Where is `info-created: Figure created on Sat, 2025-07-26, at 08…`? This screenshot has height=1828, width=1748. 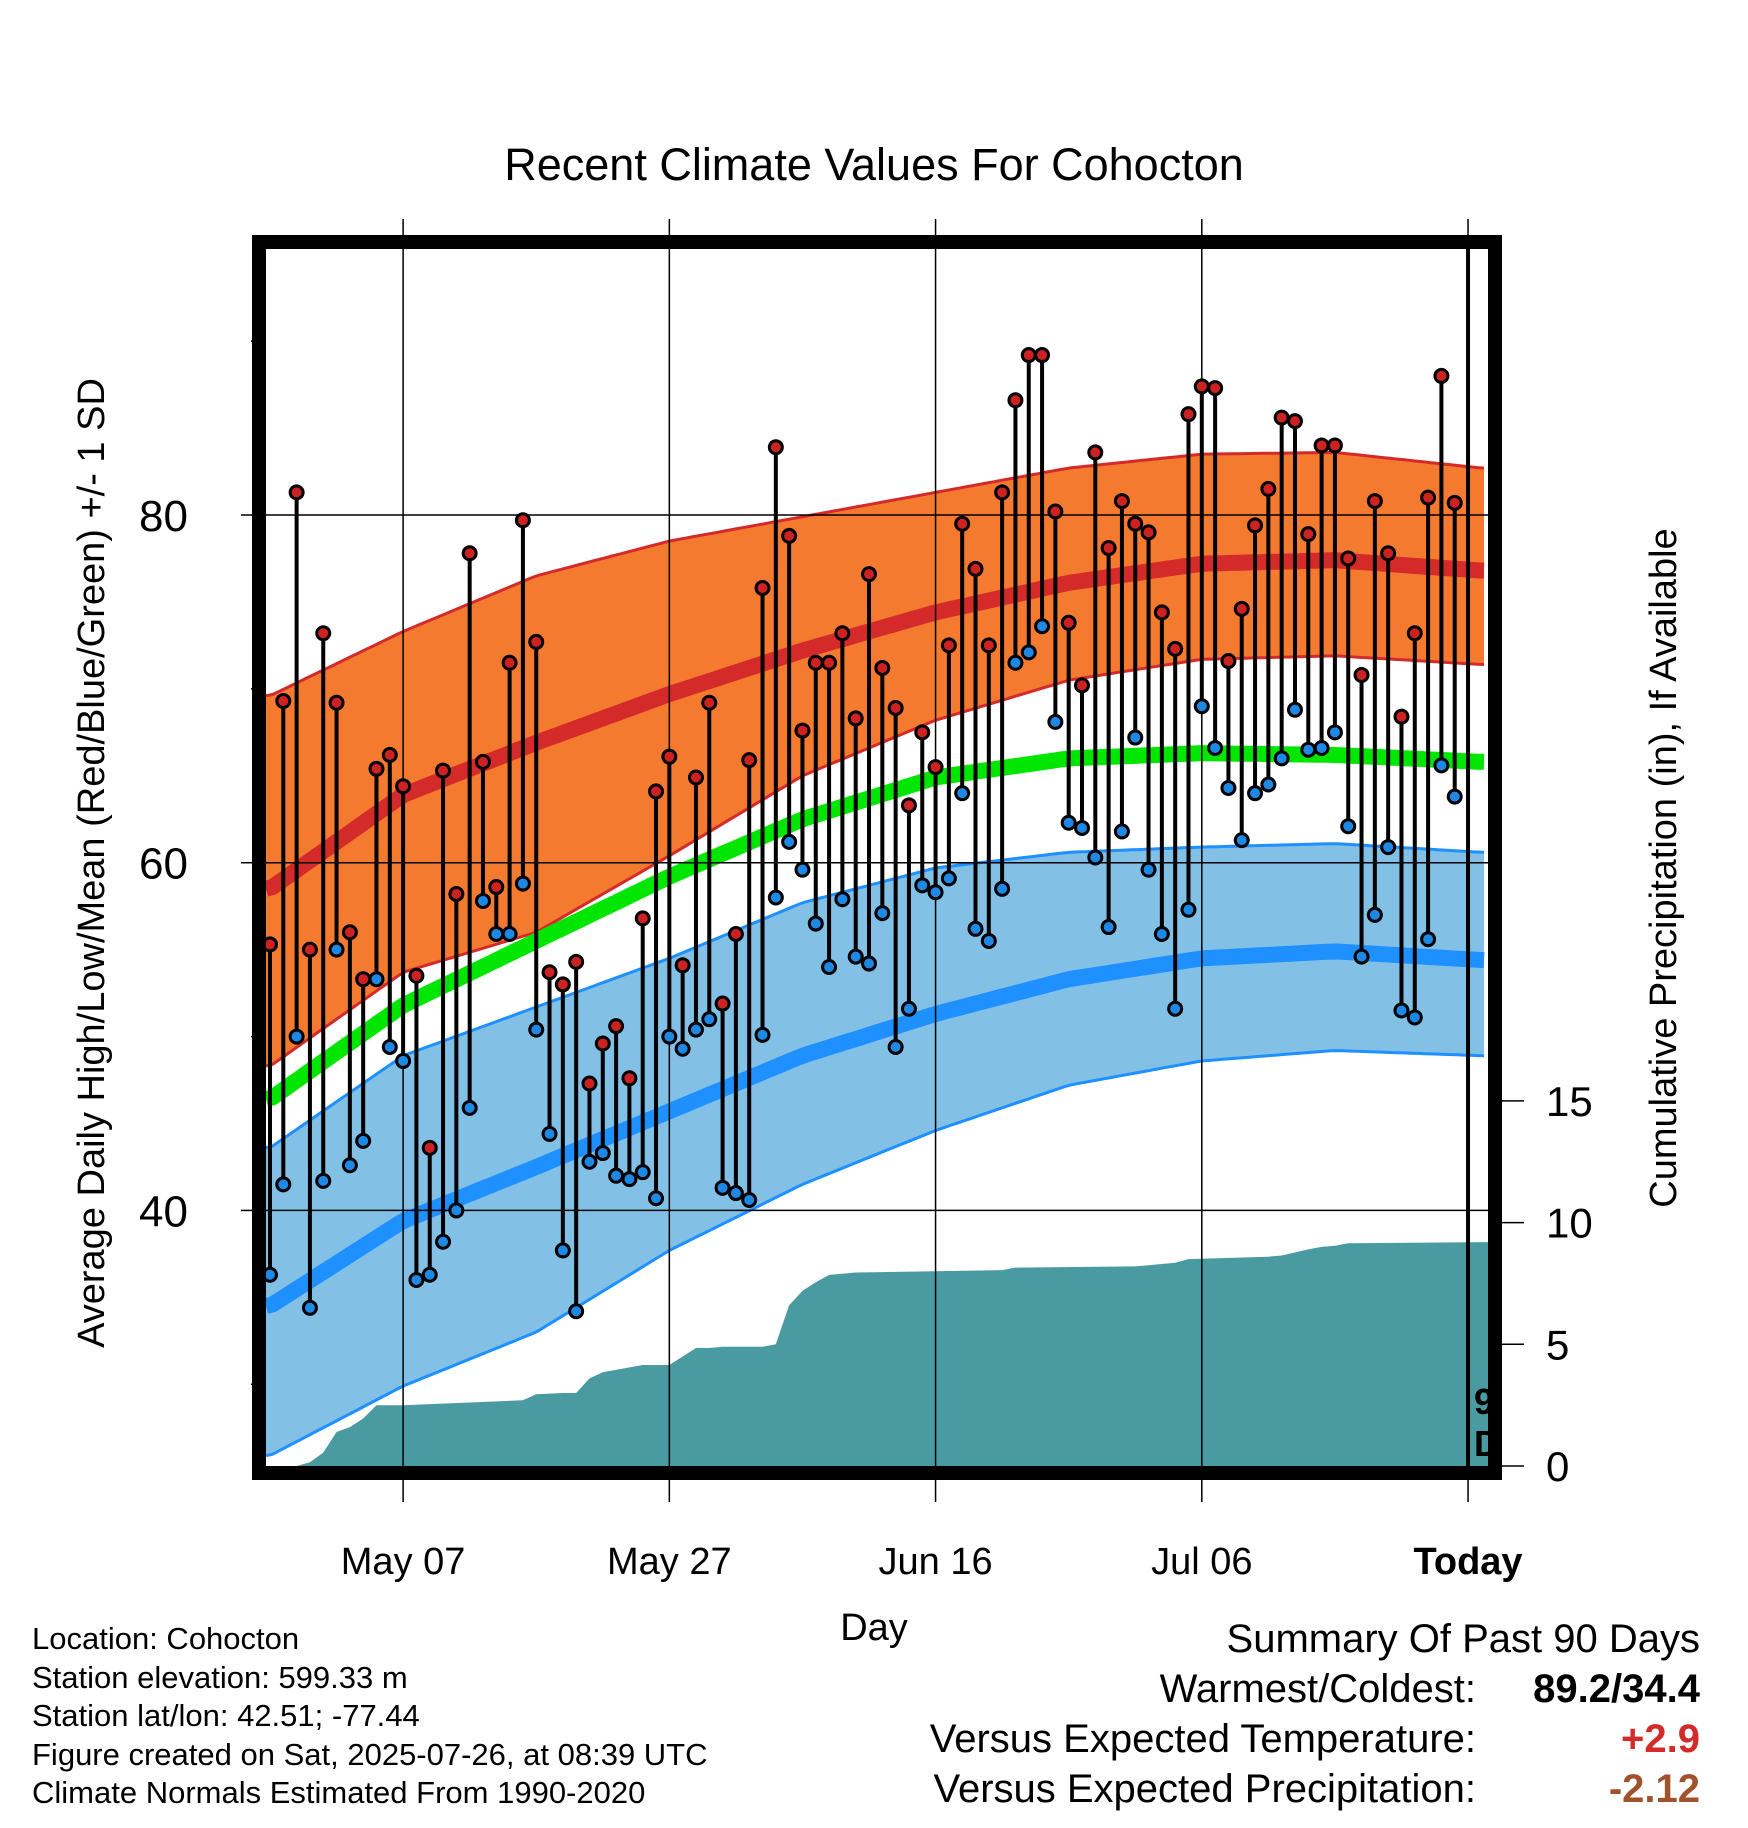
info-created: Figure created on Sat, 2025-07-26, at 08… is located at coordinates (370, 1754).